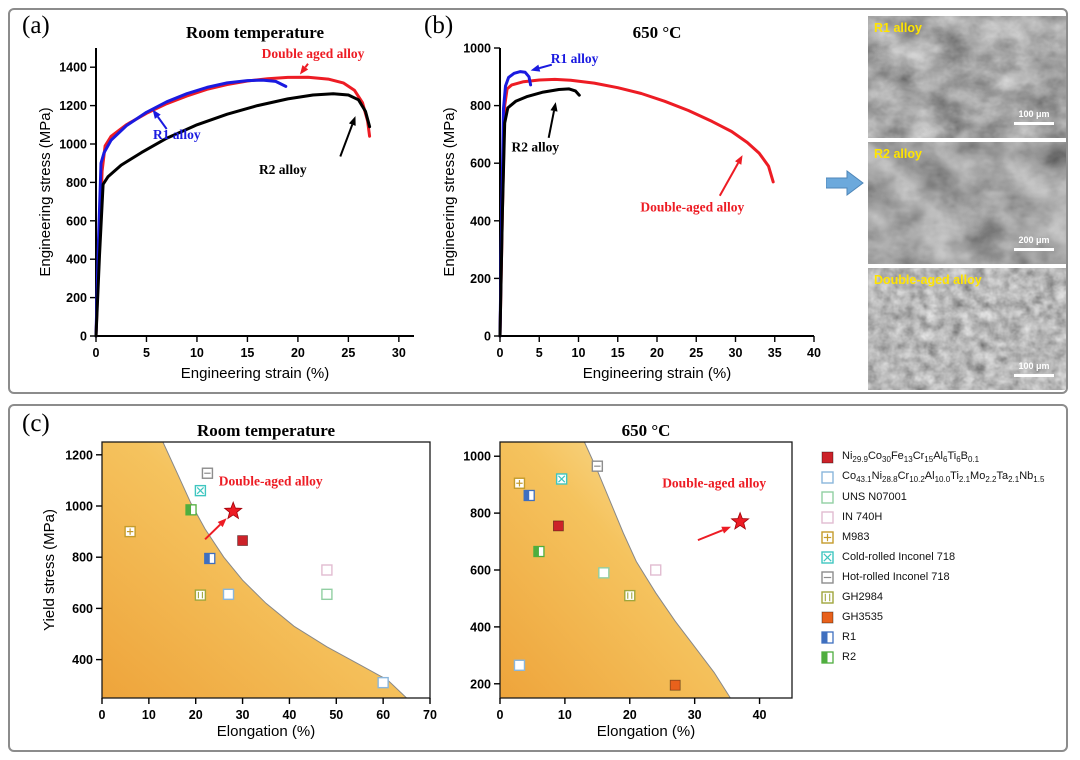 The width and height of the screenshot is (1080, 760). Describe the element at coordinates (896, 577) in the screenshot. I see `legend-label: Hot-rolled Inconel 718` at that location.